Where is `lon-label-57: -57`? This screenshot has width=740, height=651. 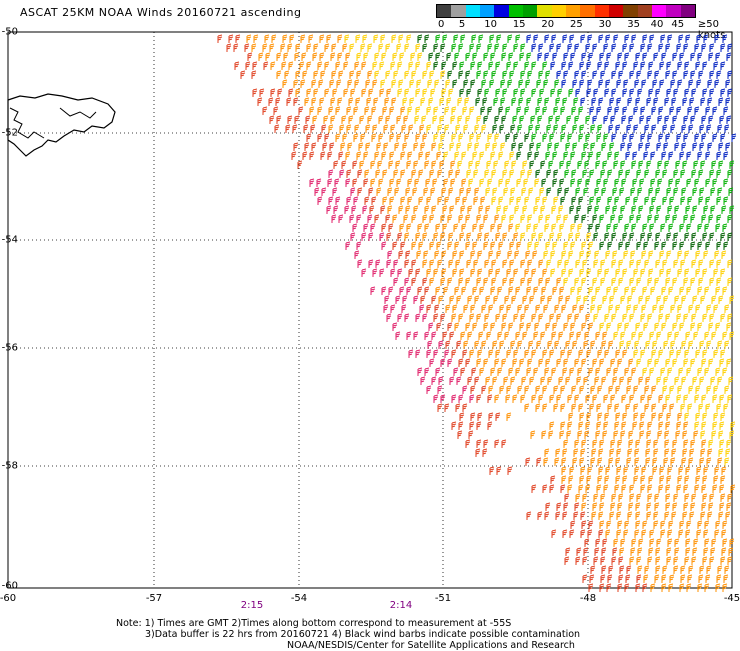
lon-label-57: -57 is located at coordinates (154, 598).